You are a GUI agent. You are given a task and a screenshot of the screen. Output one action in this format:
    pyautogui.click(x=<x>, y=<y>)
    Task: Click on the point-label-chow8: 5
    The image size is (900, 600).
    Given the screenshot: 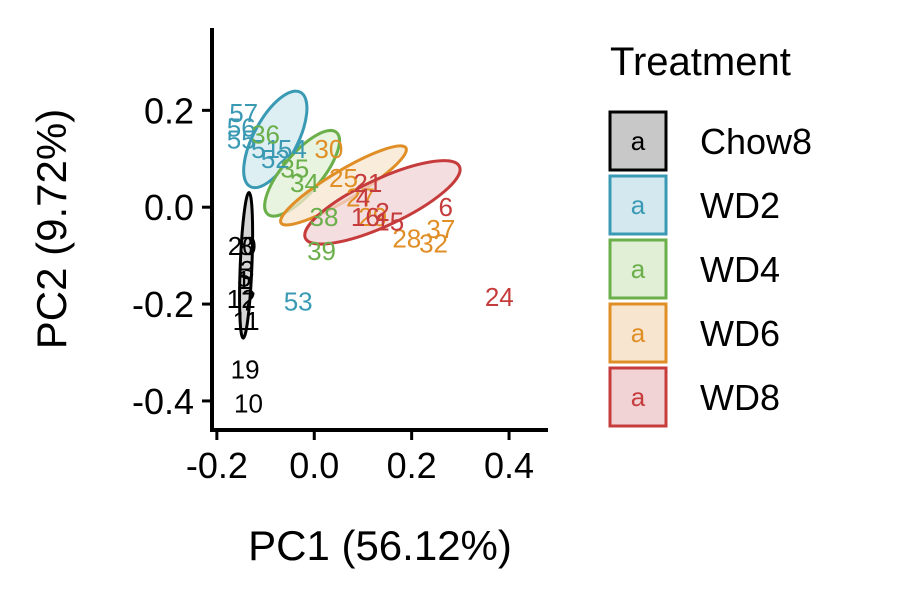 What is the action you would take?
    pyautogui.click(x=244, y=277)
    